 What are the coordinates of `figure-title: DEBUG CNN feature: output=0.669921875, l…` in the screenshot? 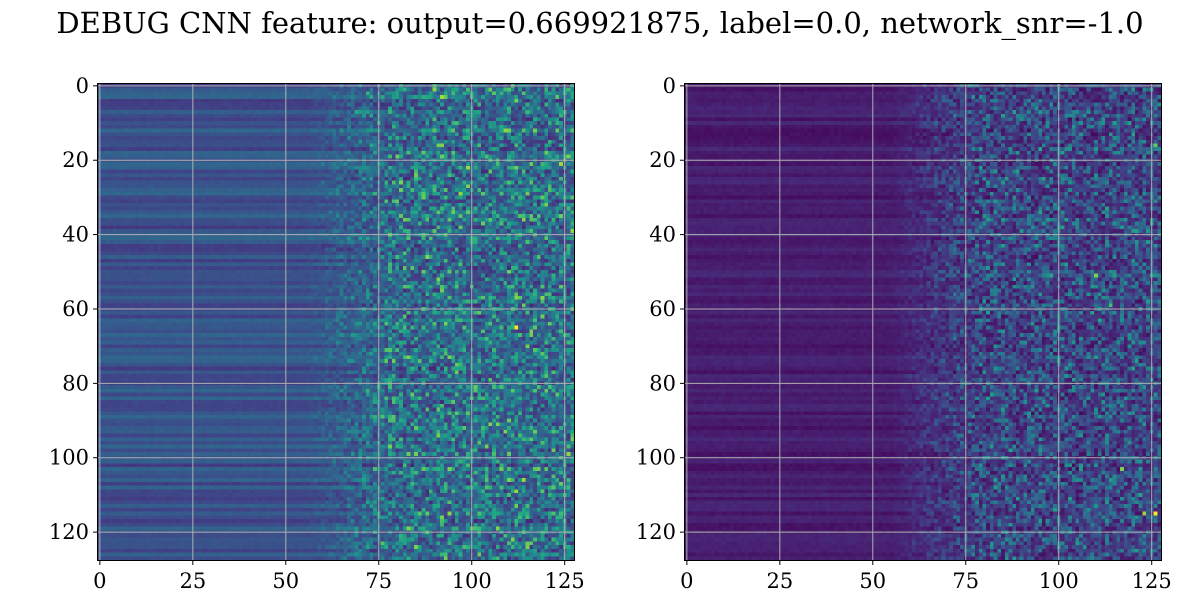 It's located at (600, 23).